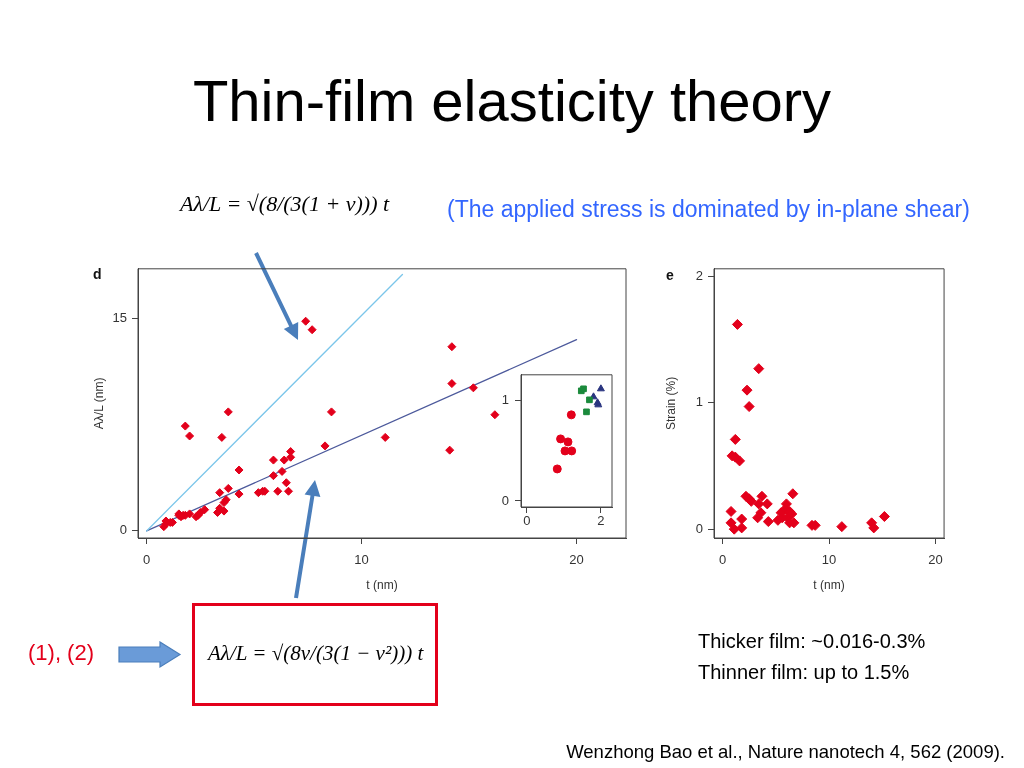 The width and height of the screenshot is (1024, 768). What do you see at coordinates (699, 275) in the screenshot?
I see `y-tick-label: 2` at bounding box center [699, 275].